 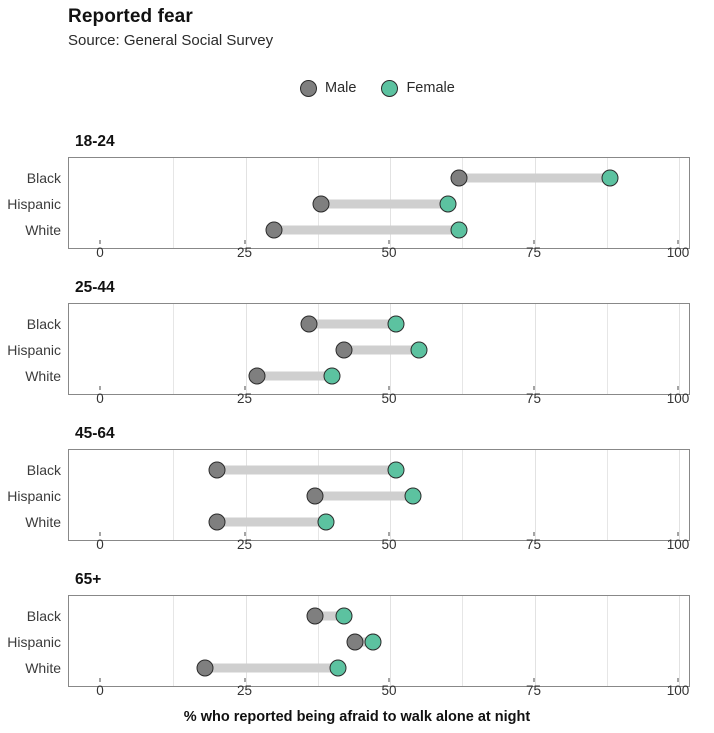 What do you see at coordinates (95, 287) in the screenshot?
I see `panel-title: 25-44` at bounding box center [95, 287].